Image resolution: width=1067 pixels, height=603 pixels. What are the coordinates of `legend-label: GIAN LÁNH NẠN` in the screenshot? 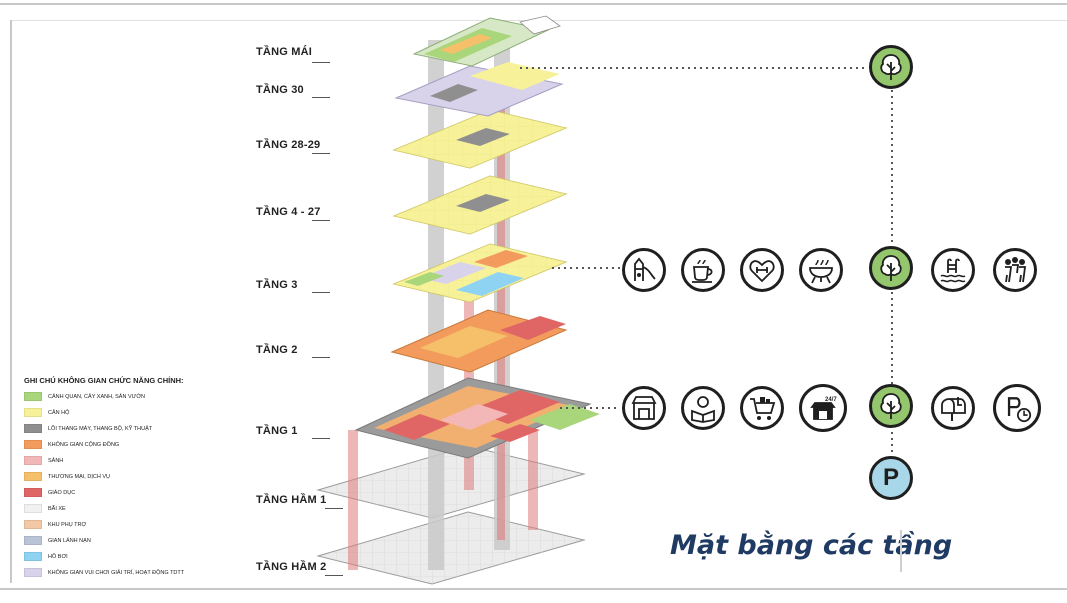 It's located at (69, 540).